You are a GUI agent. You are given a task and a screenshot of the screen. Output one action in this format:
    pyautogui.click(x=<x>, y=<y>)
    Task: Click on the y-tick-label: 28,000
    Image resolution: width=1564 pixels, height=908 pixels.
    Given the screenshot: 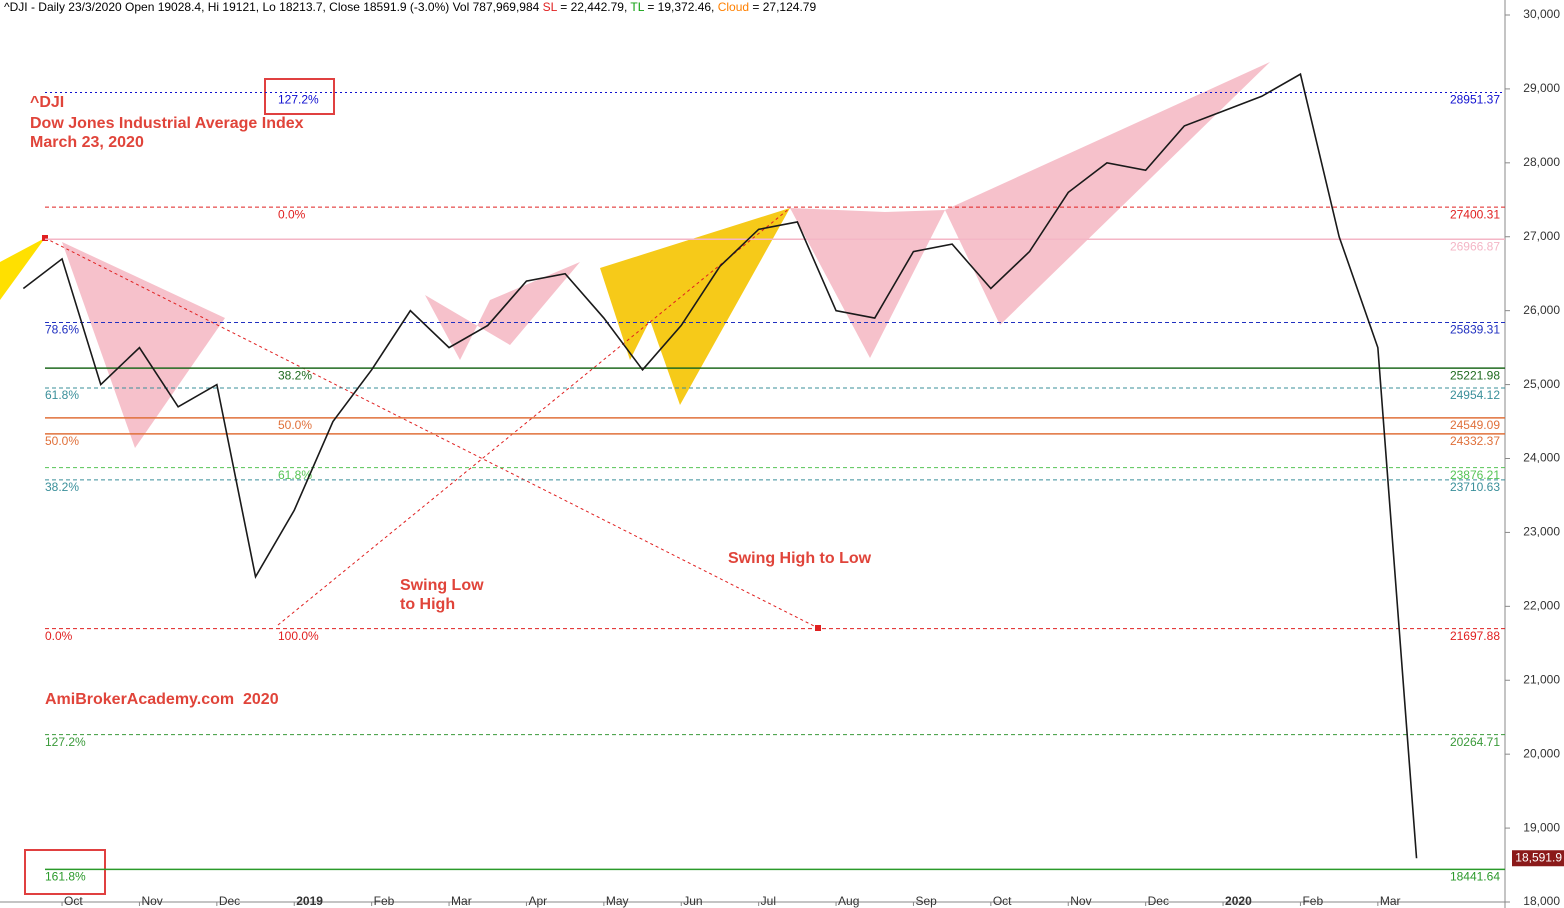 What is the action you would take?
    pyautogui.click(x=1541, y=162)
    